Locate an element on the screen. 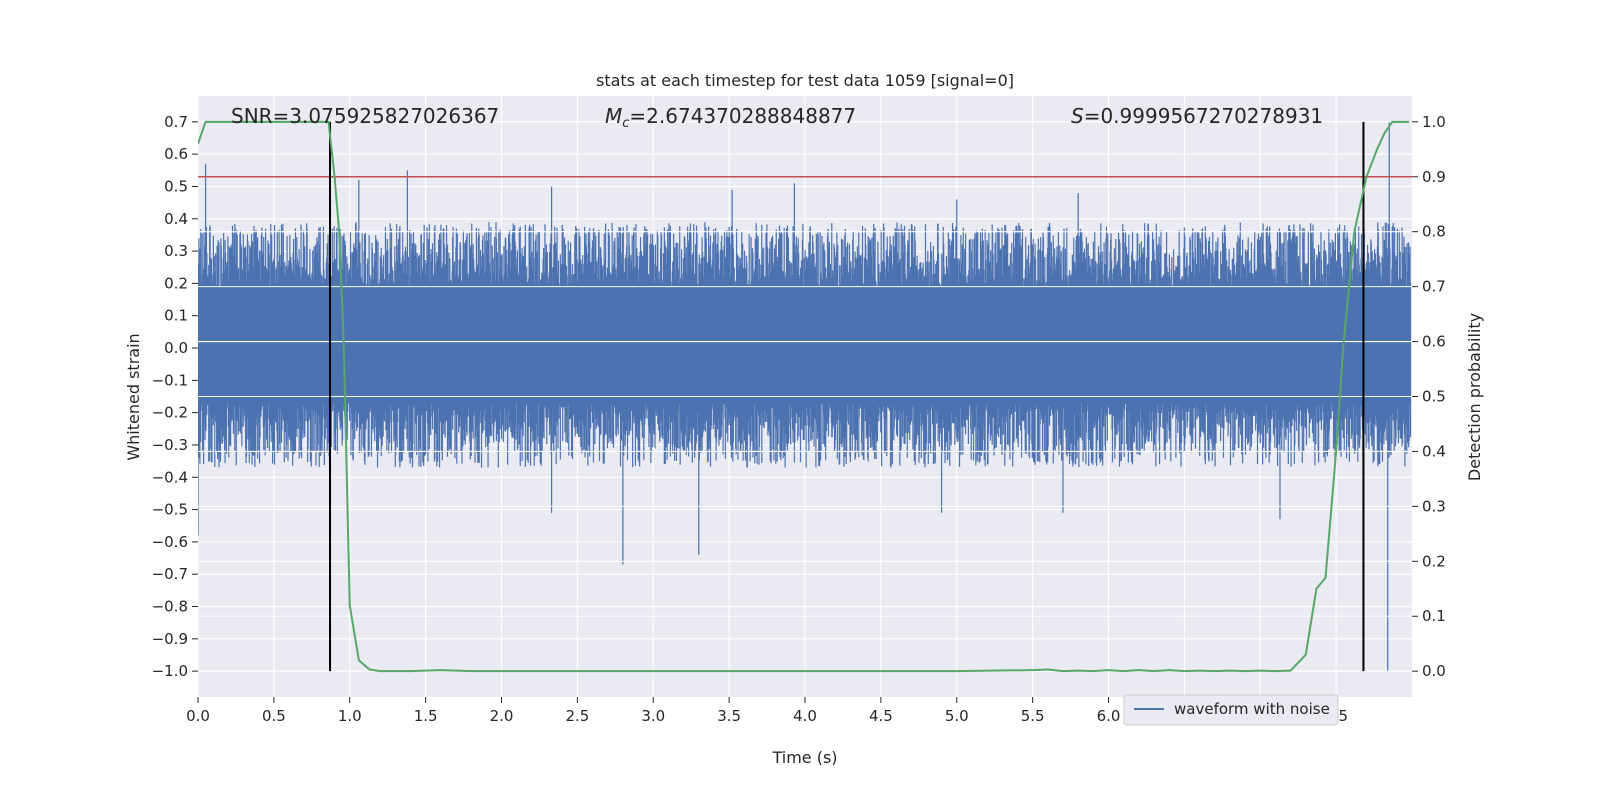 The image size is (1600, 800). x-tick-label: 1.0 is located at coordinates (350, 716).